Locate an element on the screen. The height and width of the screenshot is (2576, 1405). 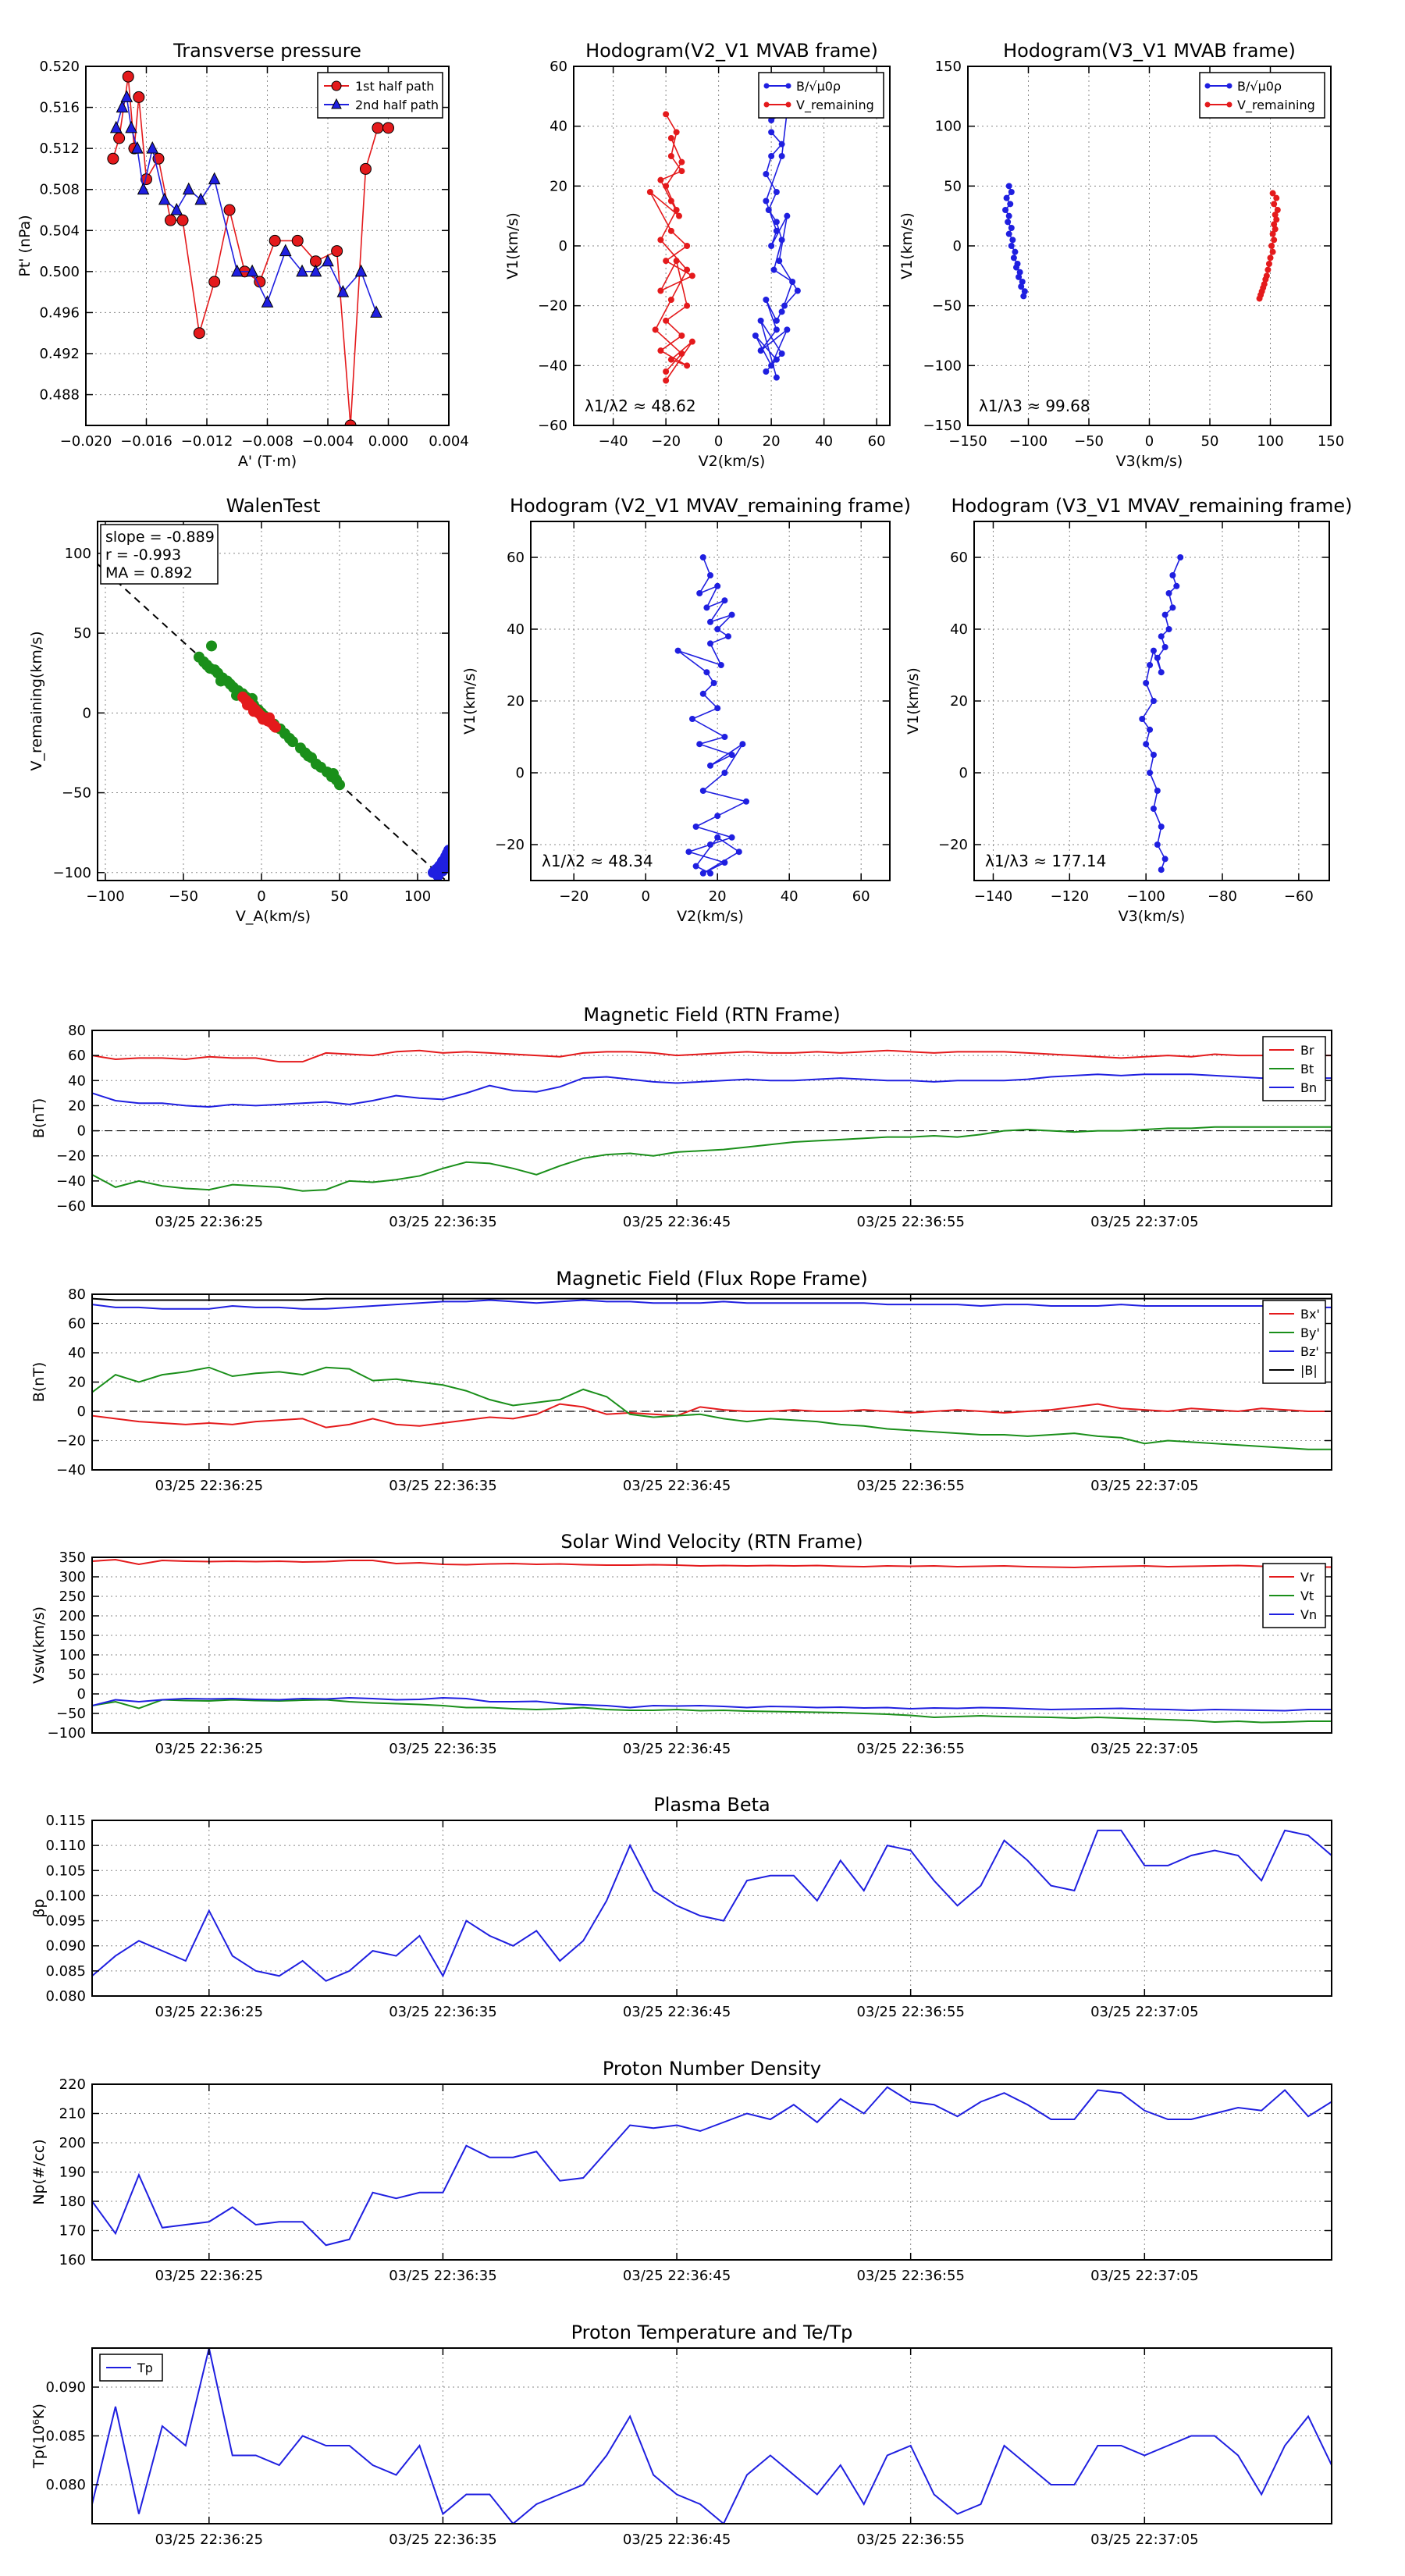
y-tick-label: 350 is located at coordinates (72, 1558).